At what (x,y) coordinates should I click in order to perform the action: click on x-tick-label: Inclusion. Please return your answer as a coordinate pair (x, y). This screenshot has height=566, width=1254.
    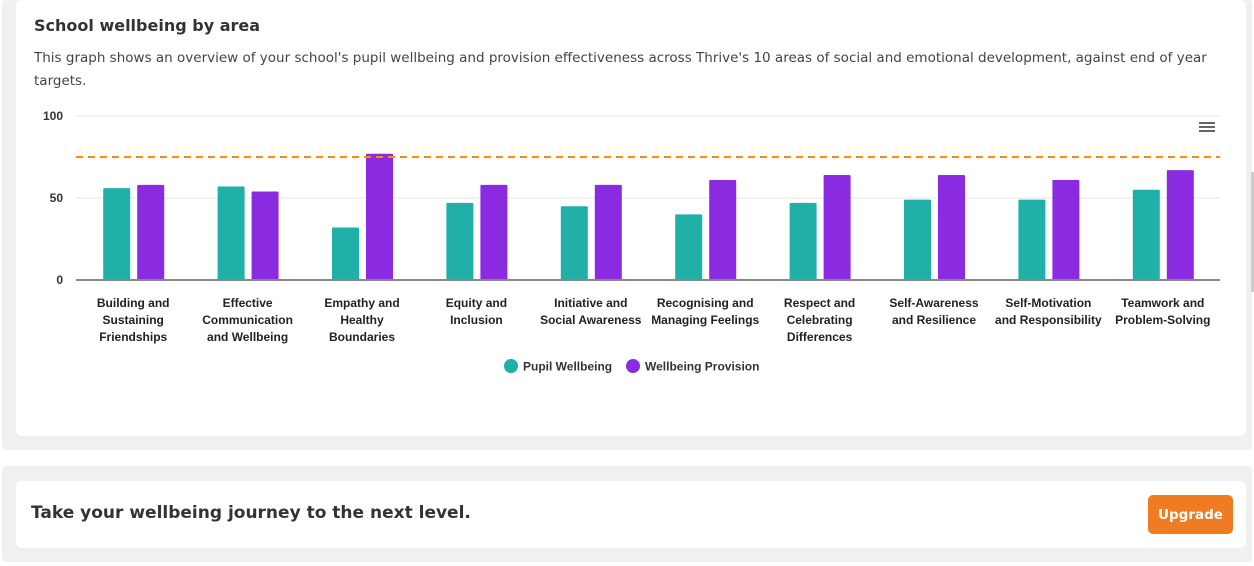
    Looking at the image, I should click on (476, 320).